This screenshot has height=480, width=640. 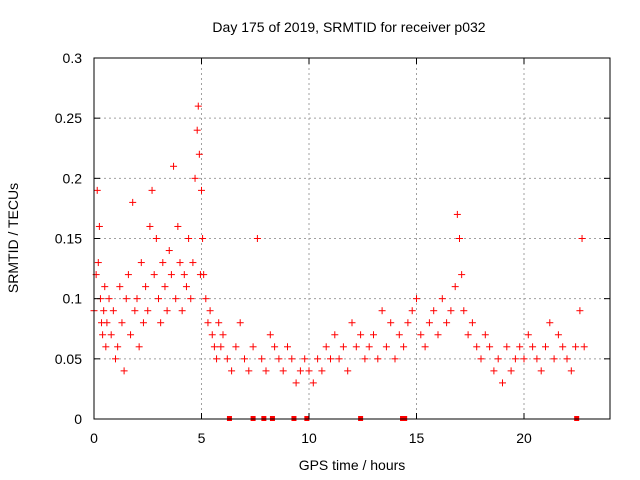 I want to click on x-tick-label: 10, so click(x=309, y=438).